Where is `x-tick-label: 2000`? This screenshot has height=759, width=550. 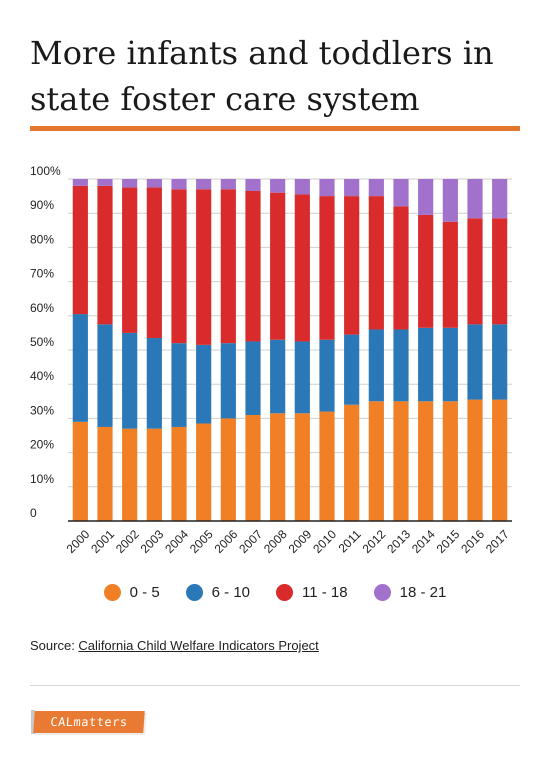
x-tick-label: 2000 is located at coordinates (78, 541).